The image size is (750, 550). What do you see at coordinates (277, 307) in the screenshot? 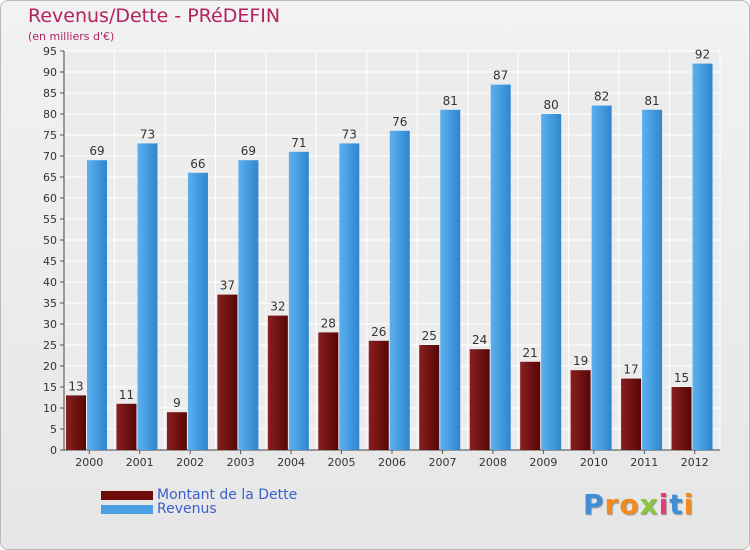
I see `data-label-dette: 32` at bounding box center [277, 307].